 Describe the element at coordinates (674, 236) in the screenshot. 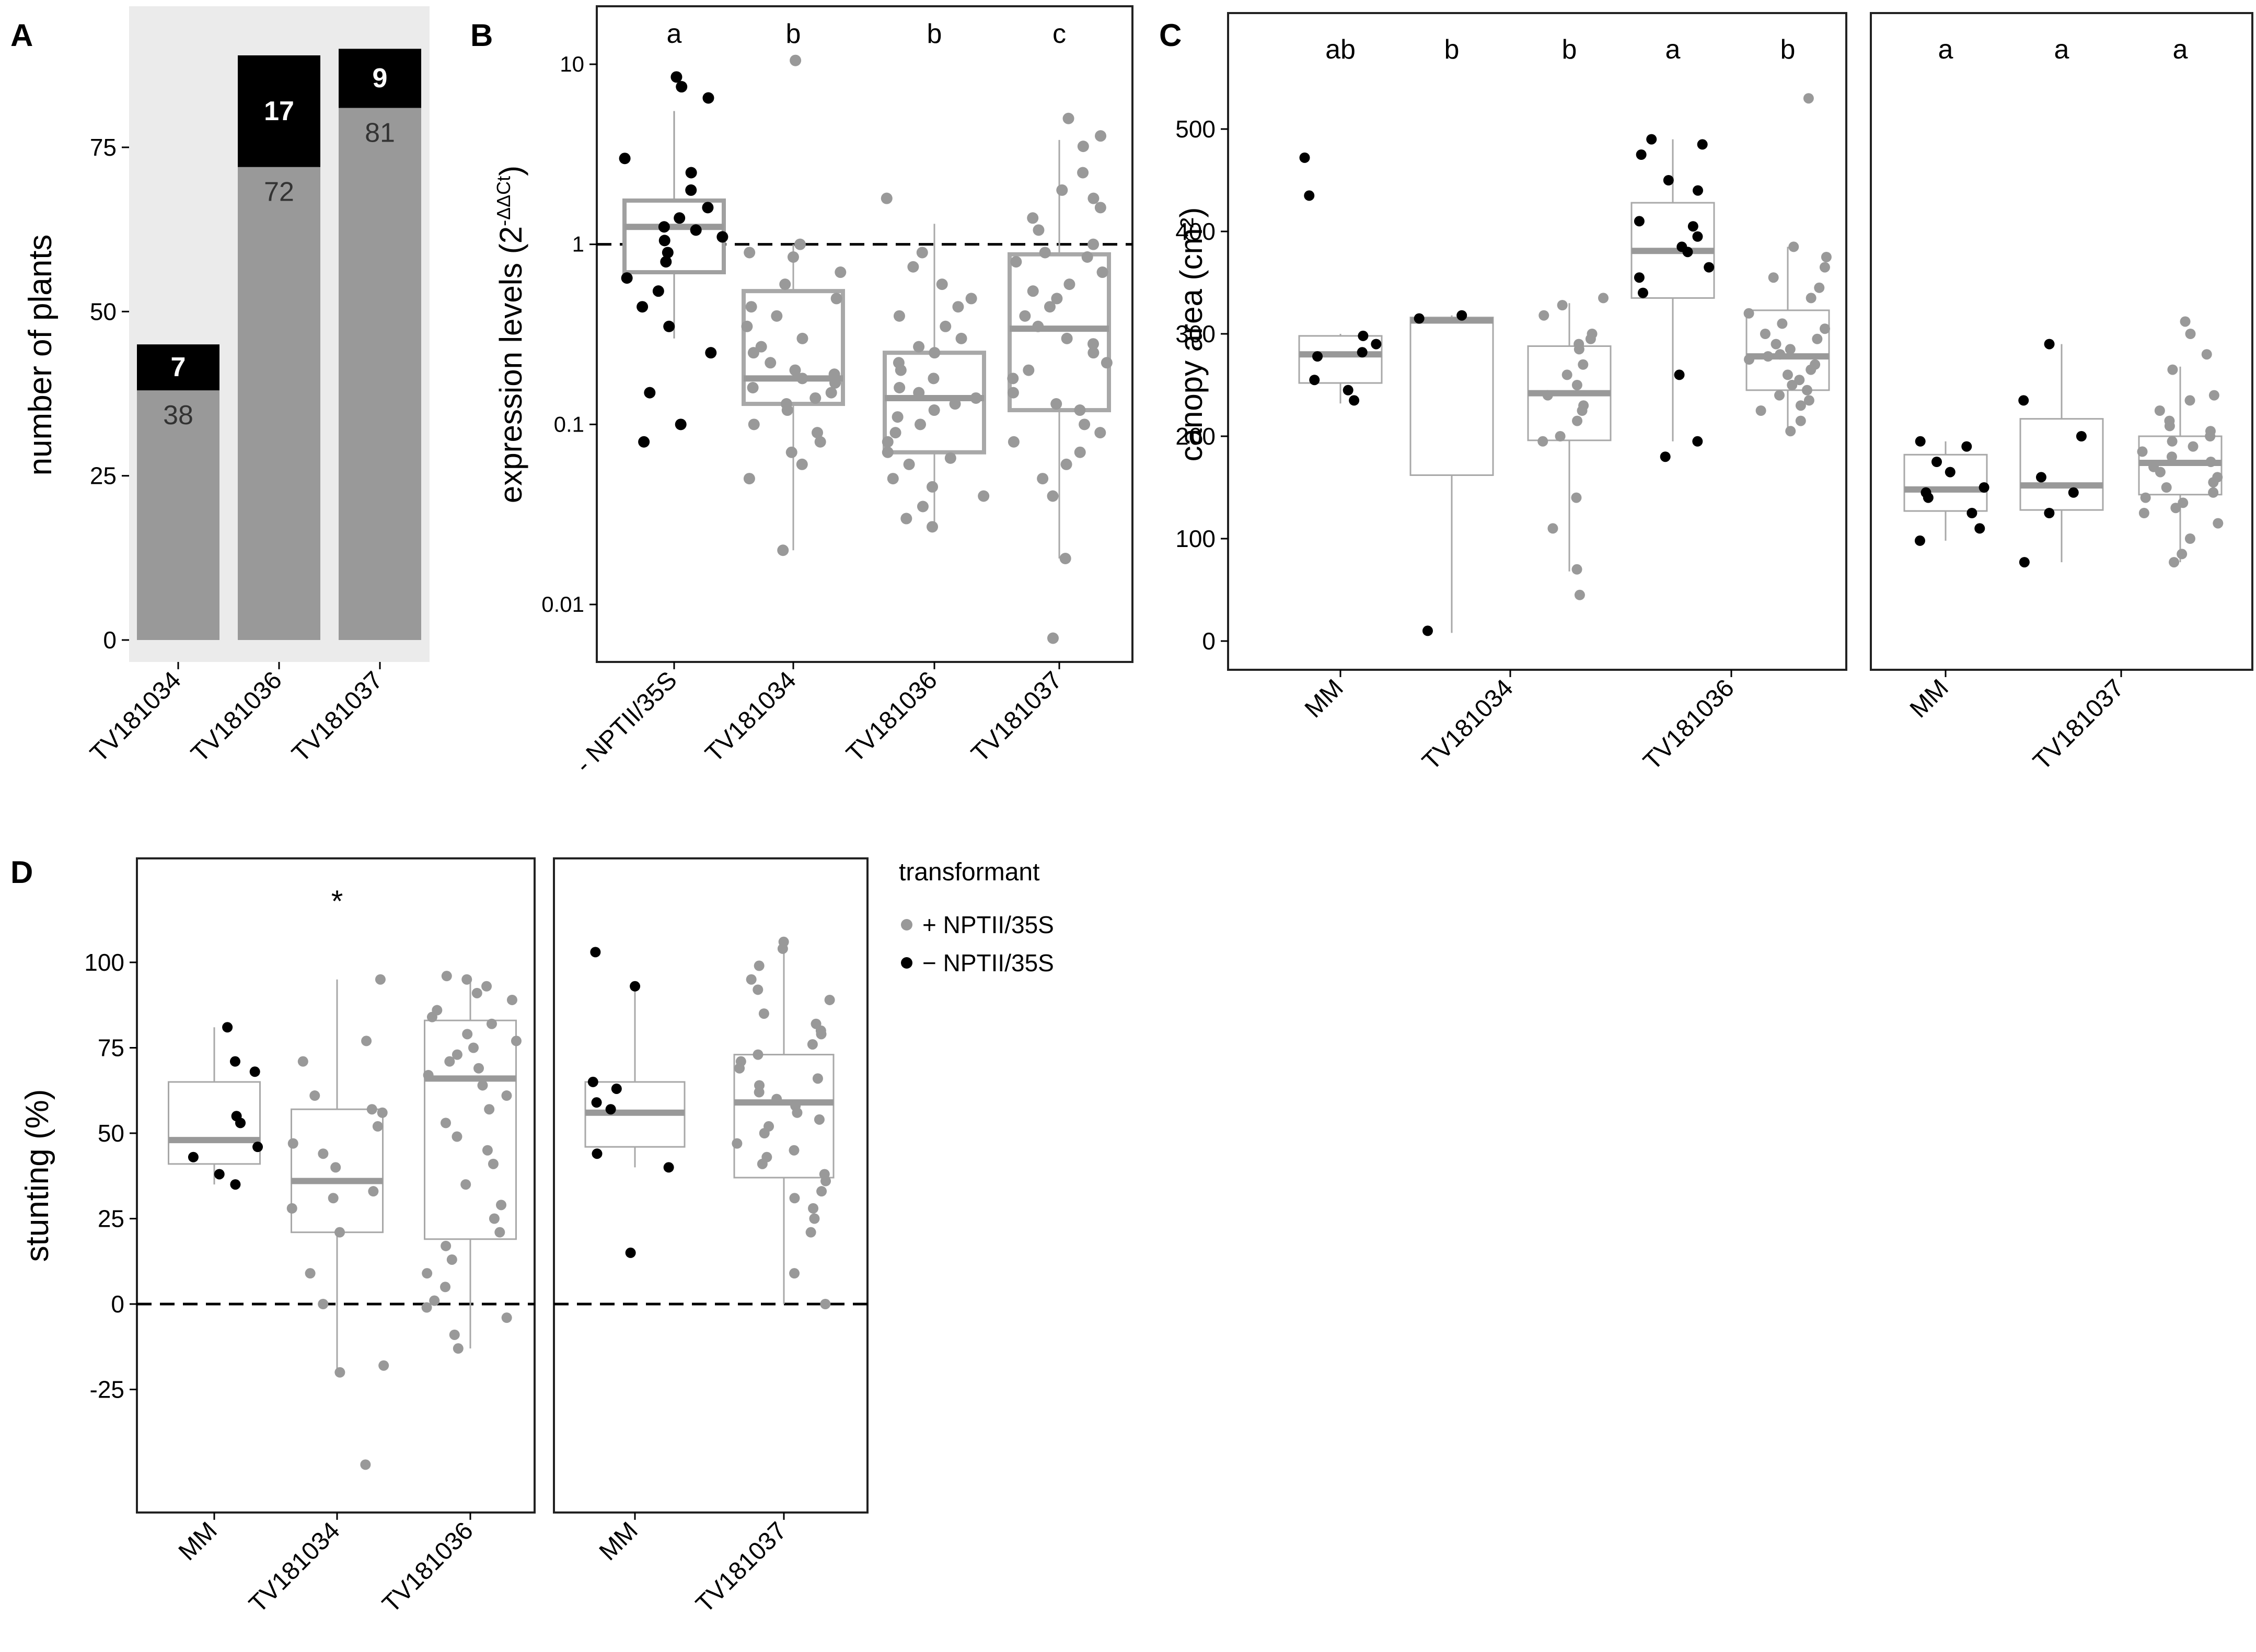

I see `box-iqr` at that location.